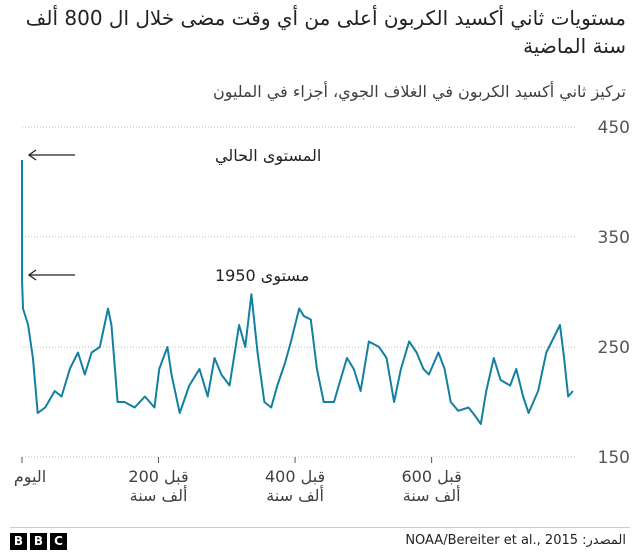 This screenshot has width=640, height=555. I want to click on x-tick-label: قبل 200 ألف سنة, so click(158, 486).